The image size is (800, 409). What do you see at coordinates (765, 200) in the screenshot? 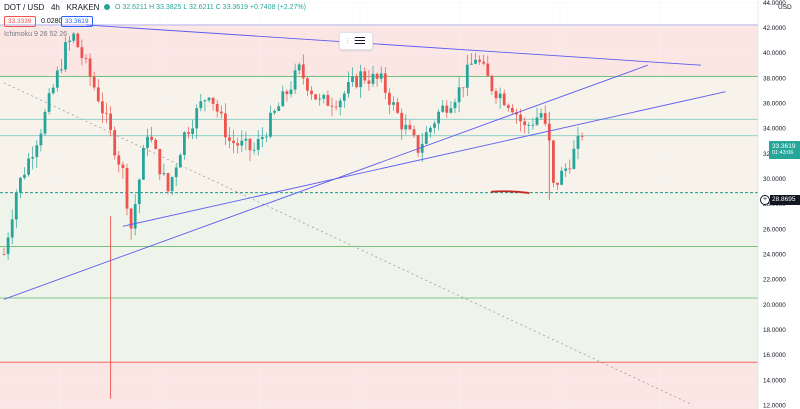
I see `crosshair-add-icon: +` at bounding box center [765, 200].